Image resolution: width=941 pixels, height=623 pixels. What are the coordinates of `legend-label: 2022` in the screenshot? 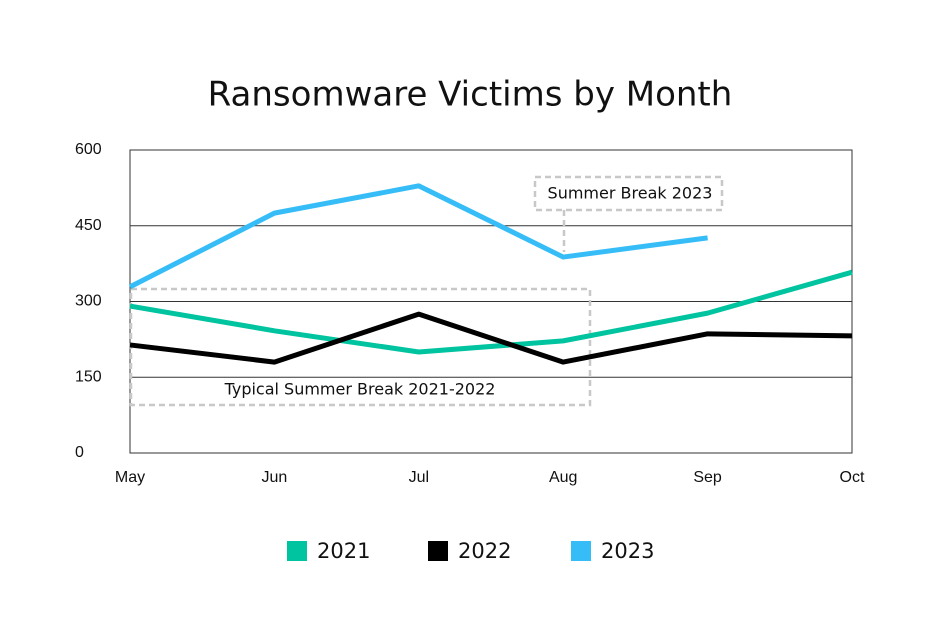 It's located at (484, 551).